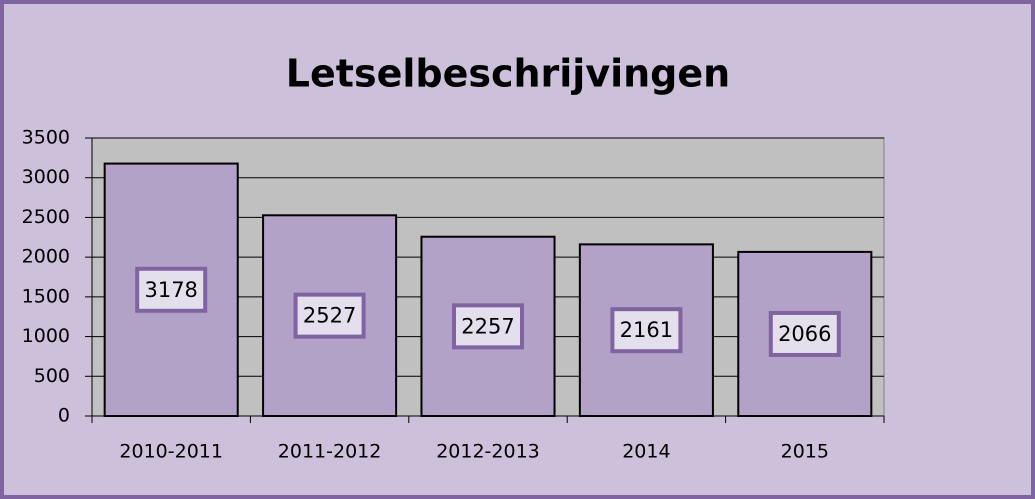 The height and width of the screenshot is (499, 1035). I want to click on y-tick-label: 1500, so click(46, 296).